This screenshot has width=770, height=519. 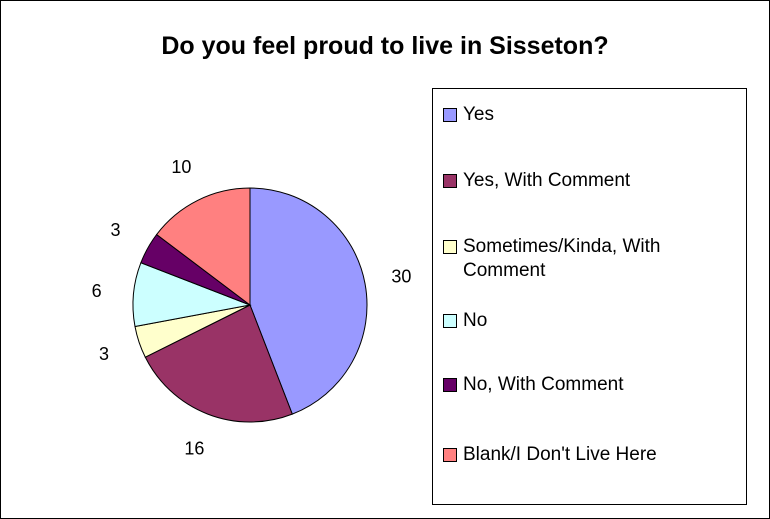 I want to click on data-label-sometimes-kinda-with-comment: 3, so click(x=104, y=354).